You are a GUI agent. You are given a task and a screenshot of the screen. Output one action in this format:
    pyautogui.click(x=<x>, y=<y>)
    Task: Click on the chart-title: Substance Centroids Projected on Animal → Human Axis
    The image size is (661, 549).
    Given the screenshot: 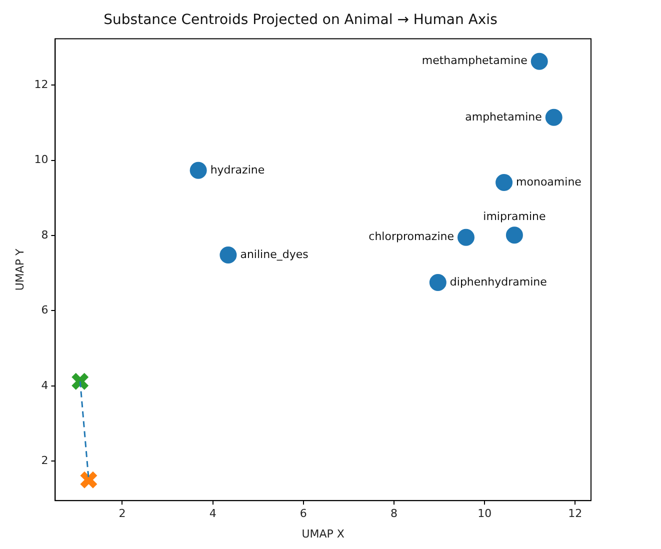 What is the action you would take?
    pyautogui.click(x=301, y=20)
    